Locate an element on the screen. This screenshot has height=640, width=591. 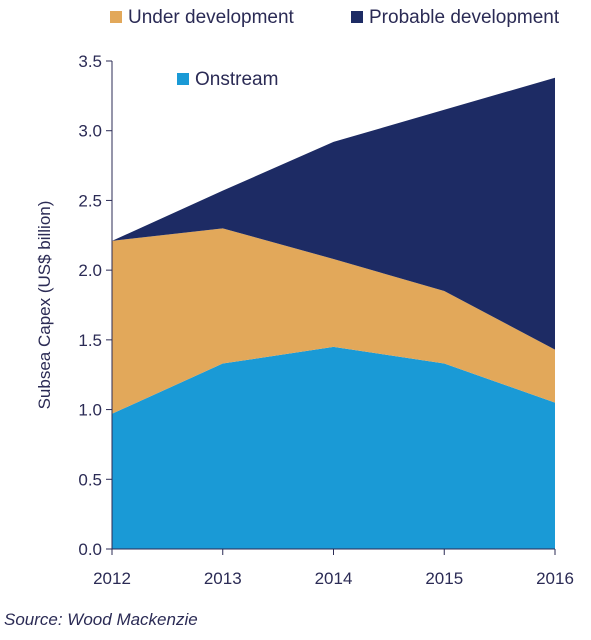
y-tick-label: 1.0 is located at coordinates (90, 410).